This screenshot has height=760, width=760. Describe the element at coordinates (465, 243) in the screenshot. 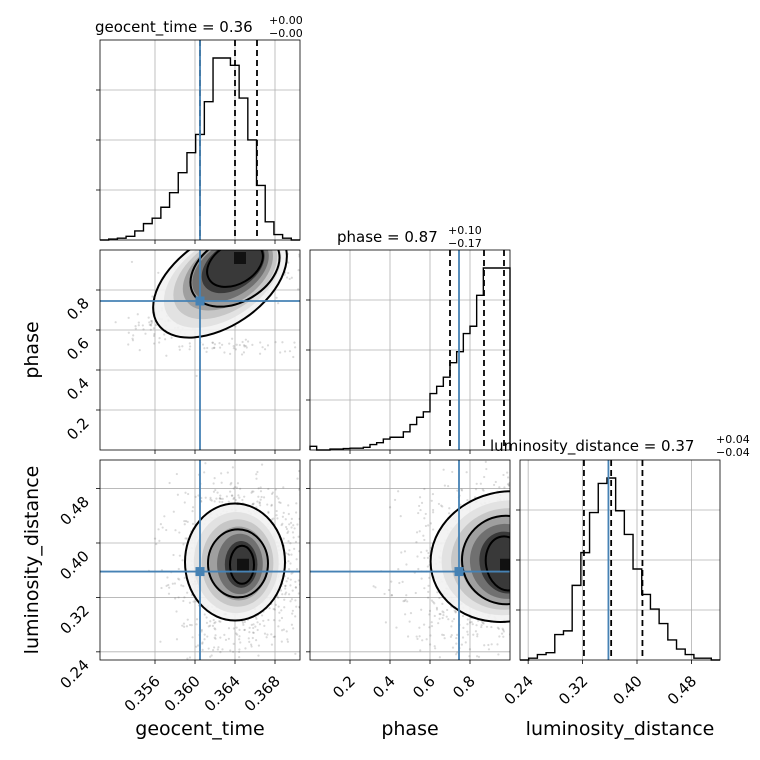

I see `title-phase-minus: −0.17` at that location.